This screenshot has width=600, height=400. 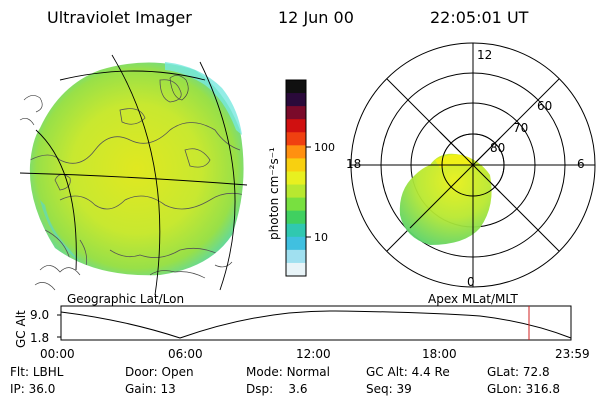 I want to click on glon-label: GLon:, so click(x=504, y=389).